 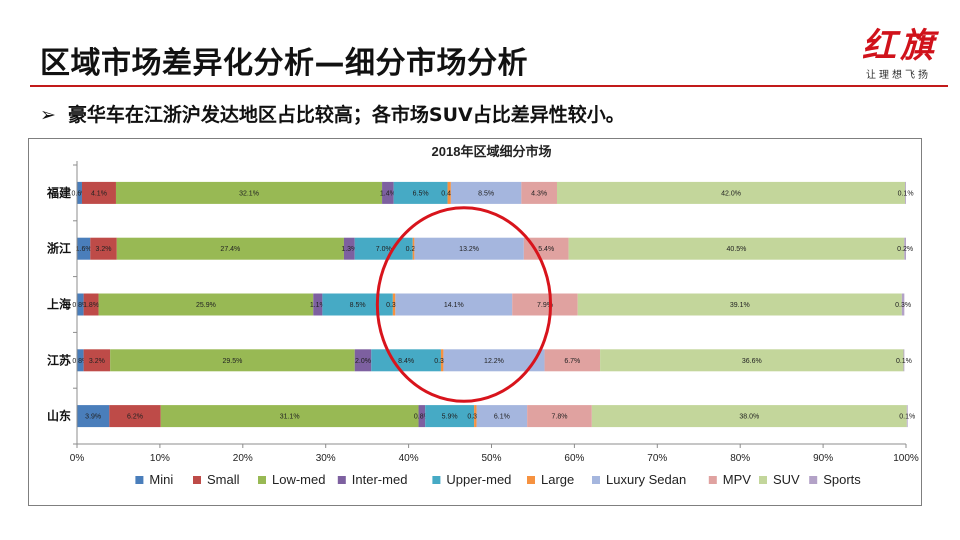 I want to click on key-finding-text: 豪华车在江浙沪发达地区占比较高；各市场SUV占比差异性较小。, so click(x=346, y=115).